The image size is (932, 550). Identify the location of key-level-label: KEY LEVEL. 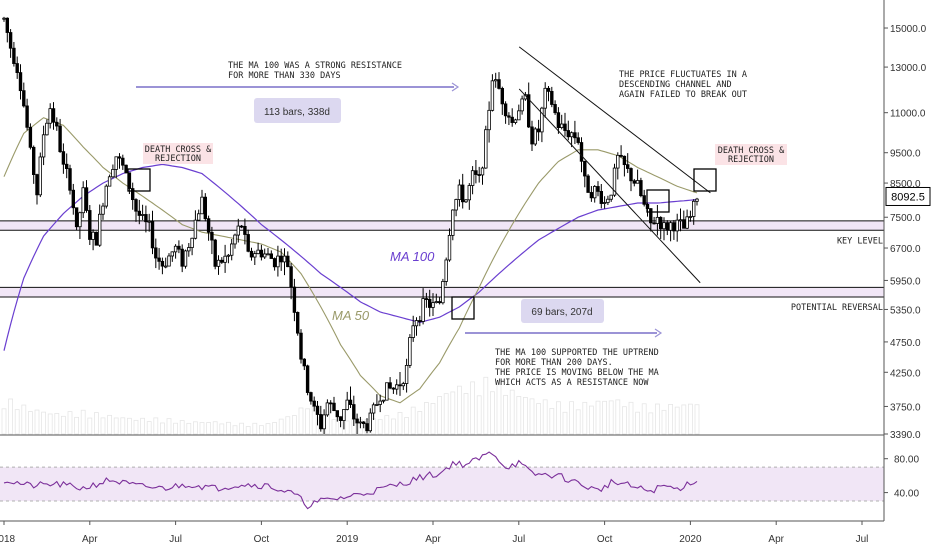
(860, 241).